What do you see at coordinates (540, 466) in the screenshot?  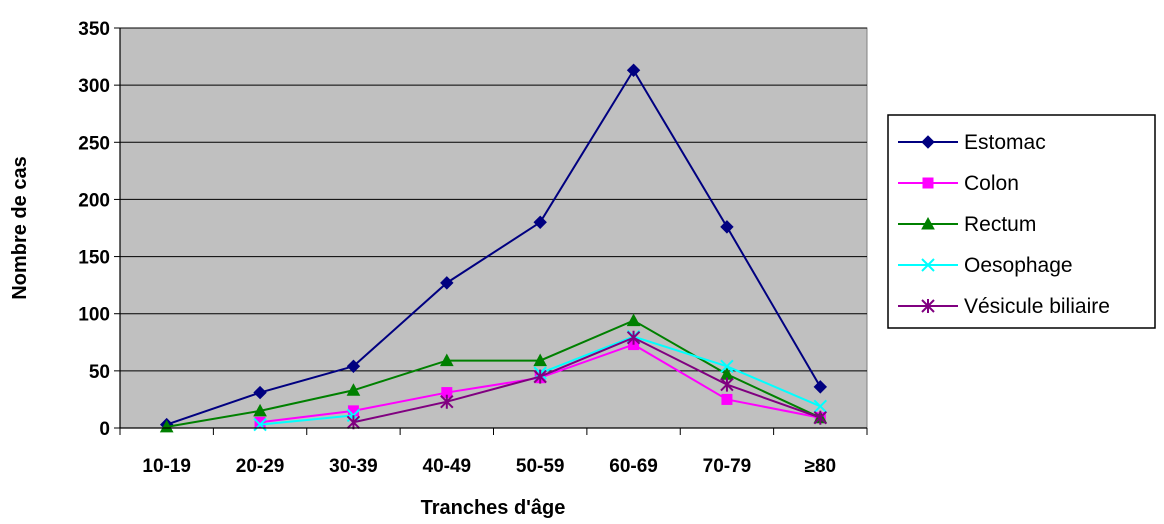 I see `x-tick-label: 50-59` at bounding box center [540, 466].